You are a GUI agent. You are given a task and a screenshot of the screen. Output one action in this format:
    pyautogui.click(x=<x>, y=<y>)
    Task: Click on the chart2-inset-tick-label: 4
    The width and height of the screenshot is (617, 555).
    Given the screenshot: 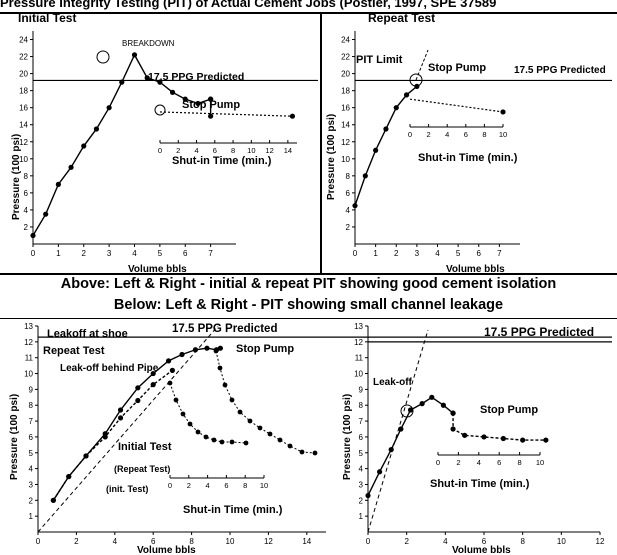 What is the action you would take?
    pyautogui.click(x=447, y=134)
    